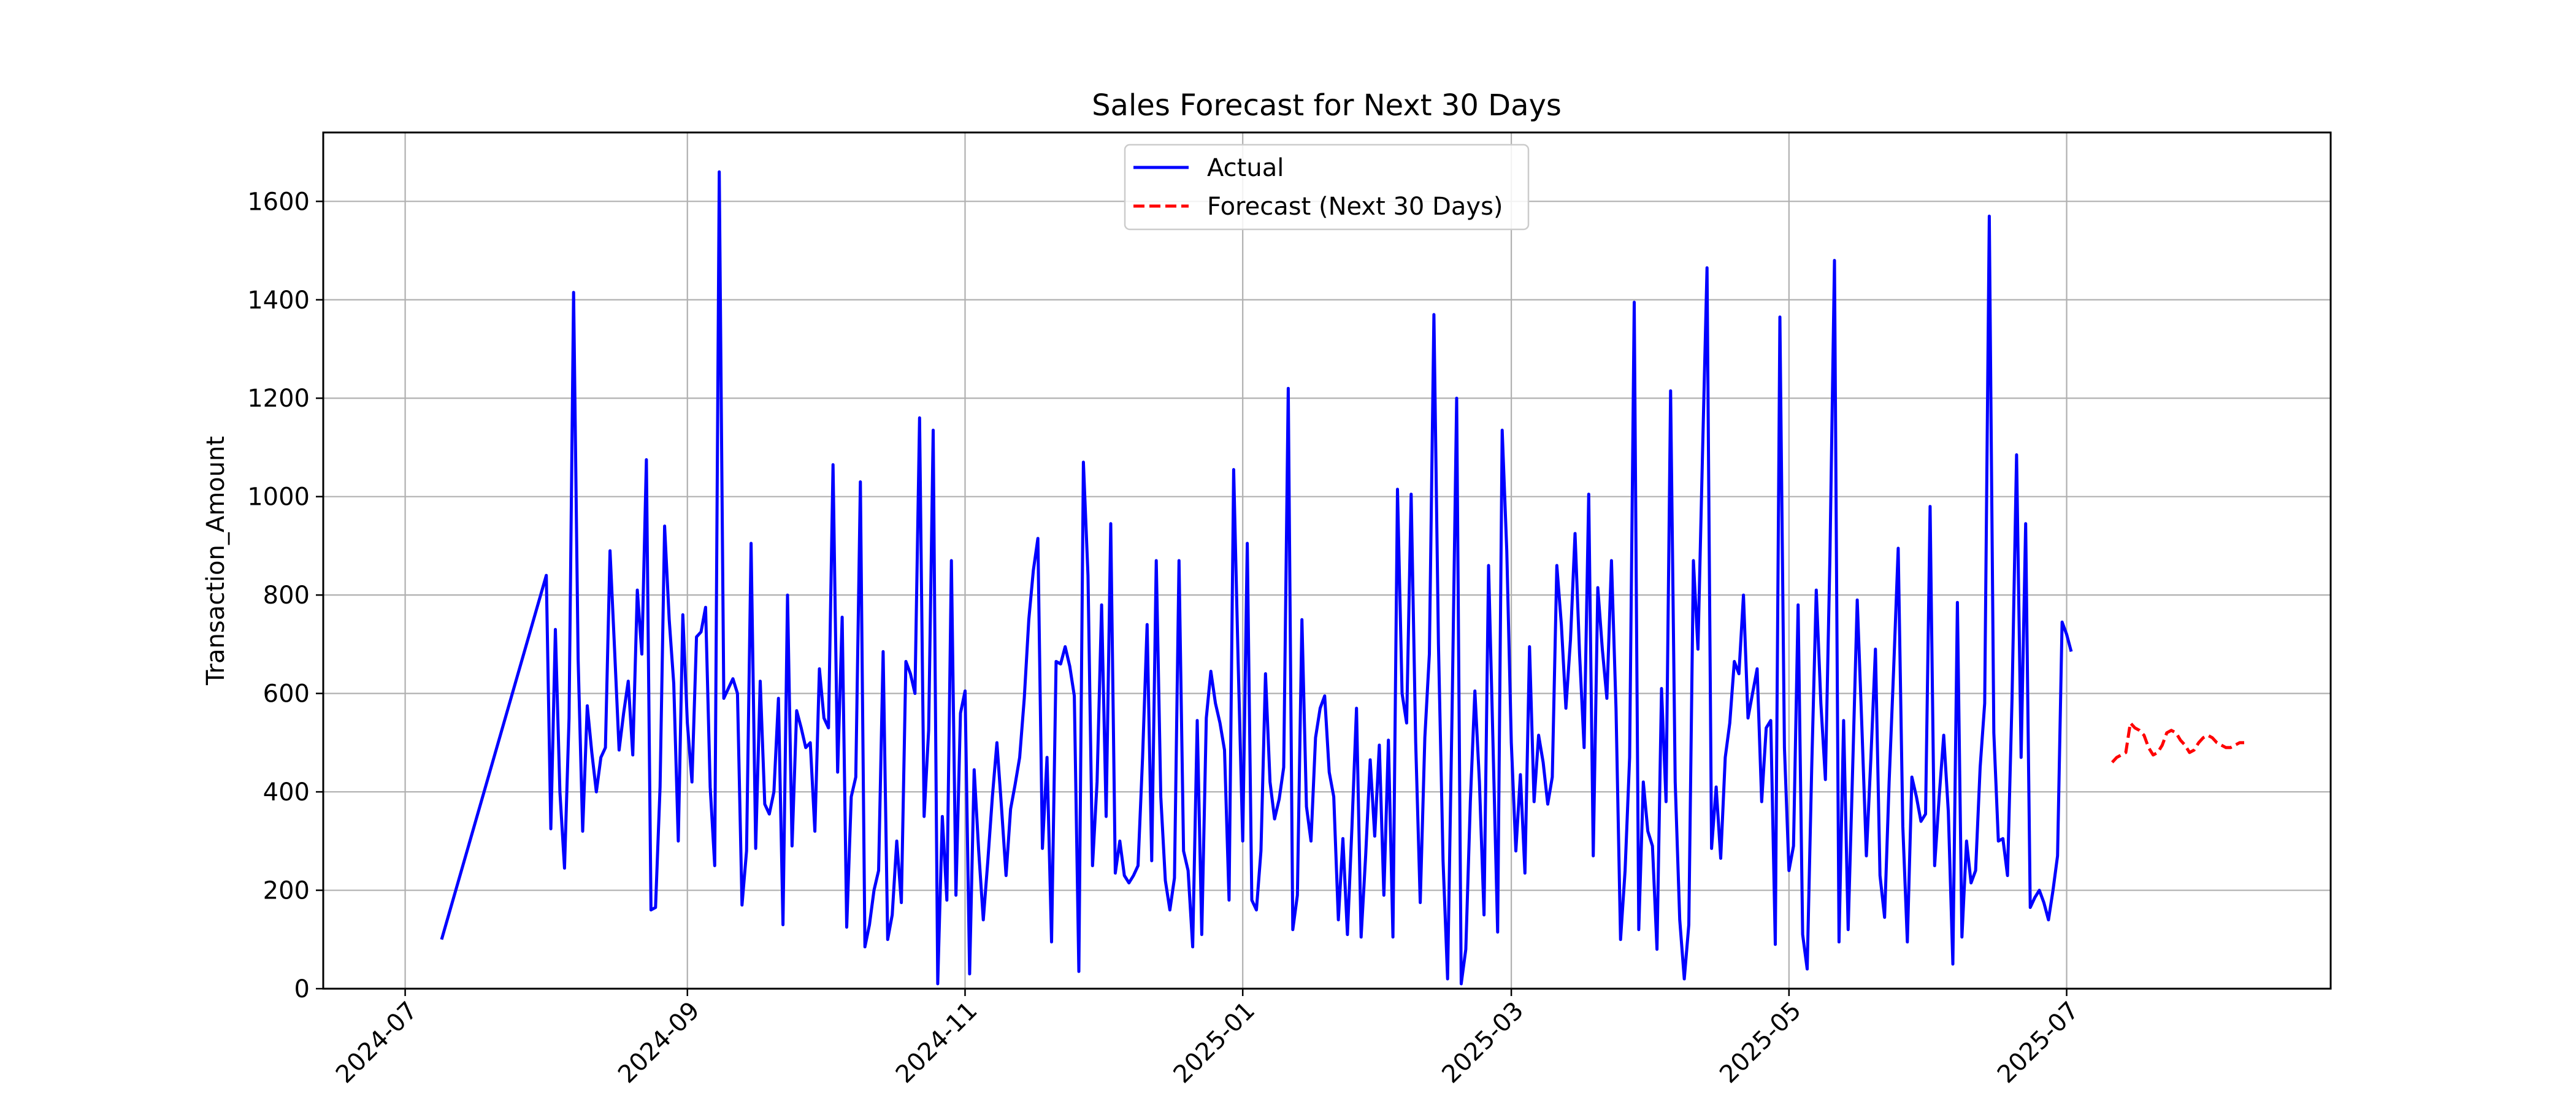 This screenshot has height=1104, width=2576. I want to click on y-tick-label: 600, so click(286, 694).